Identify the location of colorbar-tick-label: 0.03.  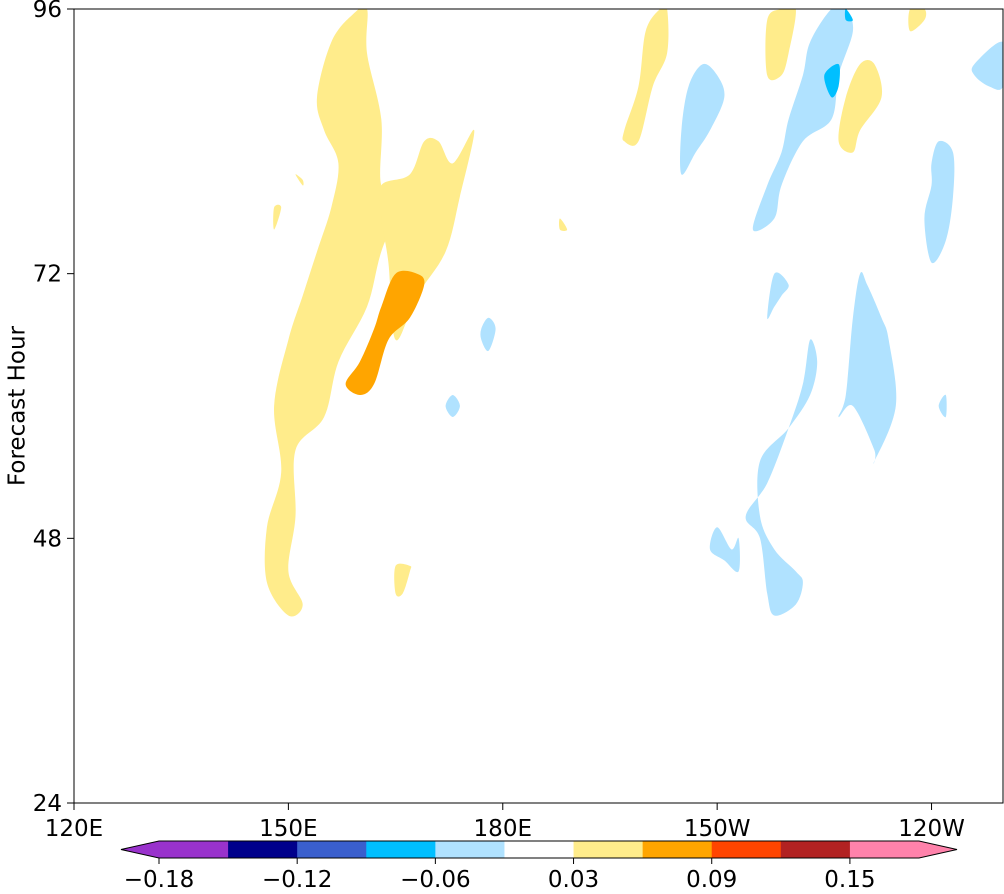
(573, 880).